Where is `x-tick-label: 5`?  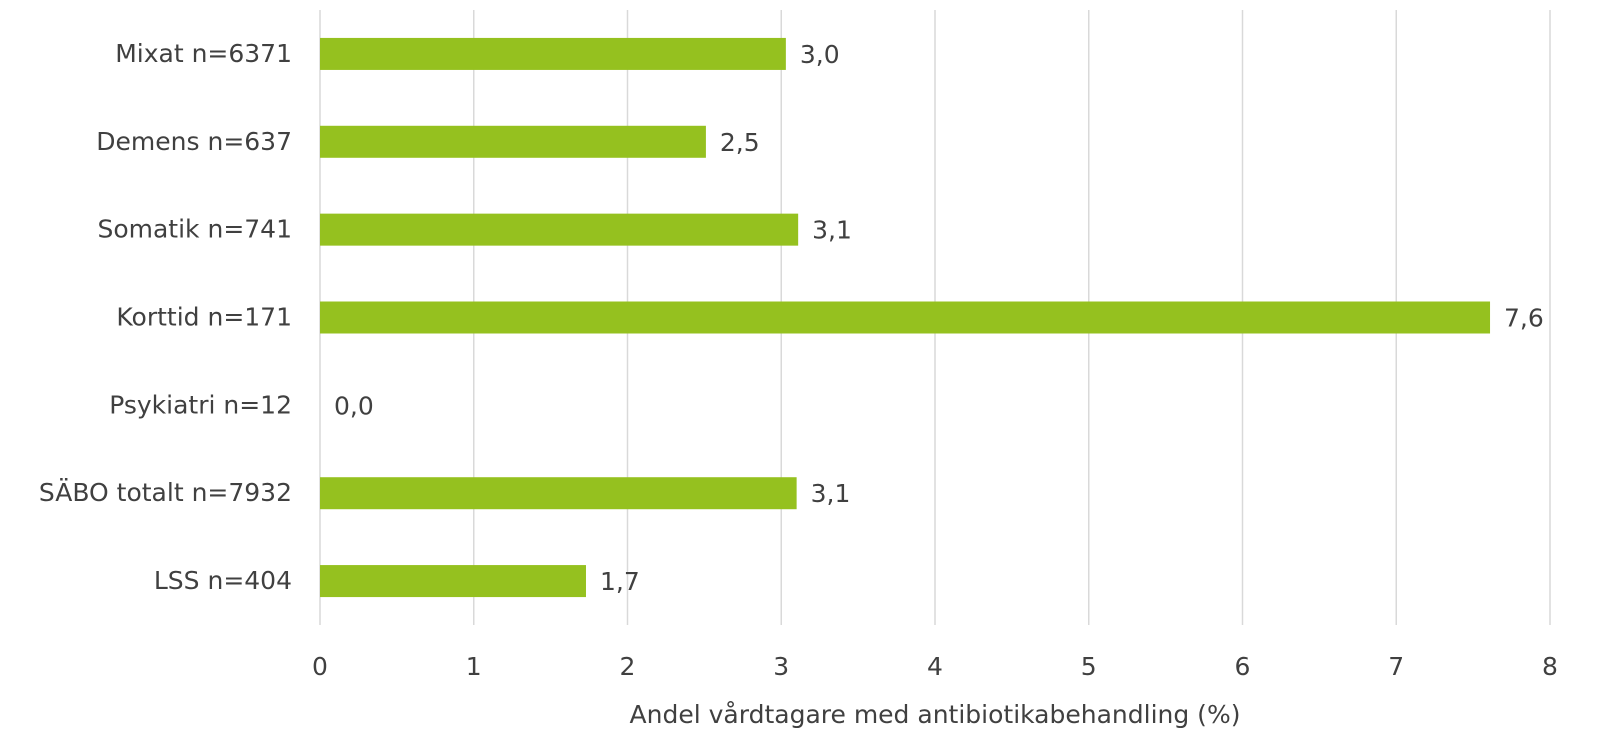
x-tick-label: 5 is located at coordinates (1089, 666).